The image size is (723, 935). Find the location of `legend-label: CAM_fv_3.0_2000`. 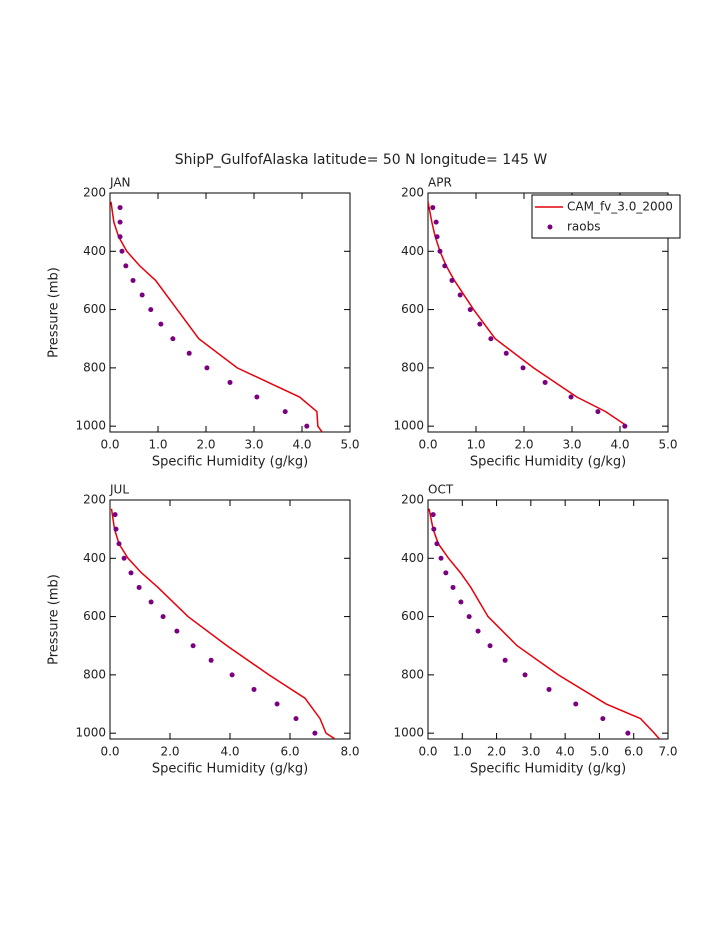

legend-label: CAM_fv_3.0_2000 is located at coordinates (620, 207).